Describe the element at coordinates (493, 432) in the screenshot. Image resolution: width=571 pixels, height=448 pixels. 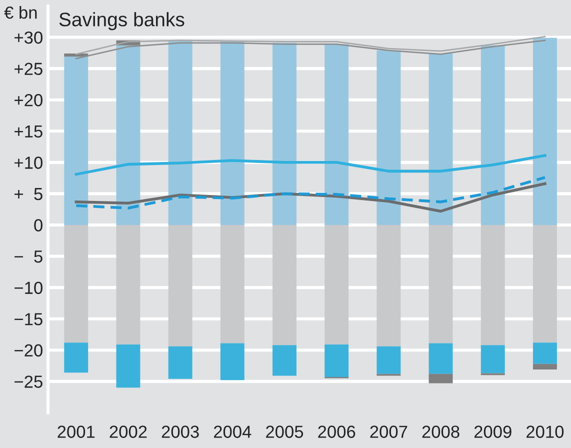
I see `x-tick-label: 2009` at that location.